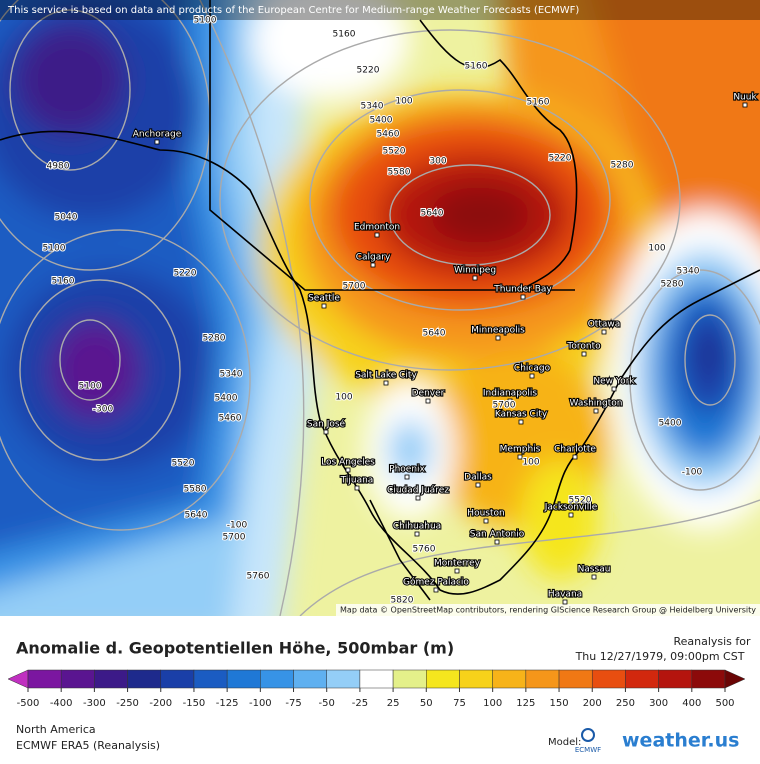 The height and width of the screenshot is (764, 760). What do you see at coordinates (525, 703) in the screenshot?
I see `colorbar-tick-label: 125` at bounding box center [525, 703].